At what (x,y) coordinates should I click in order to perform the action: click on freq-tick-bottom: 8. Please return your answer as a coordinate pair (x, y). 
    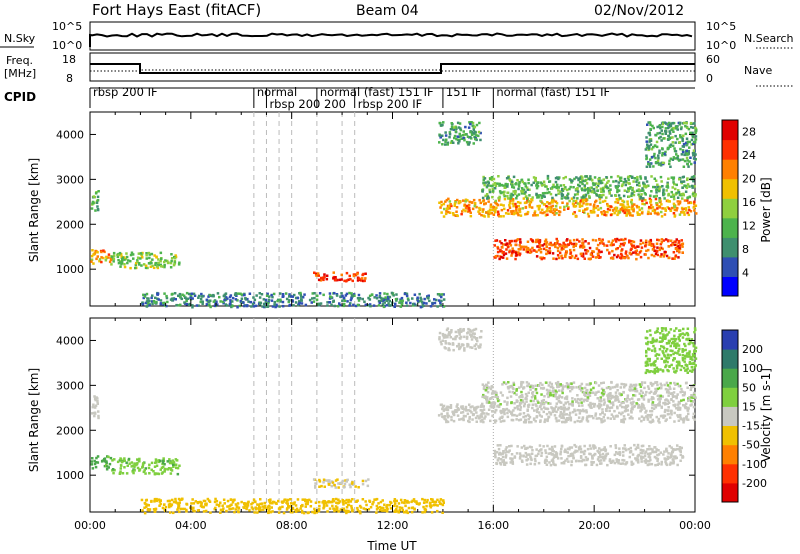
    Looking at the image, I should click on (69, 78).